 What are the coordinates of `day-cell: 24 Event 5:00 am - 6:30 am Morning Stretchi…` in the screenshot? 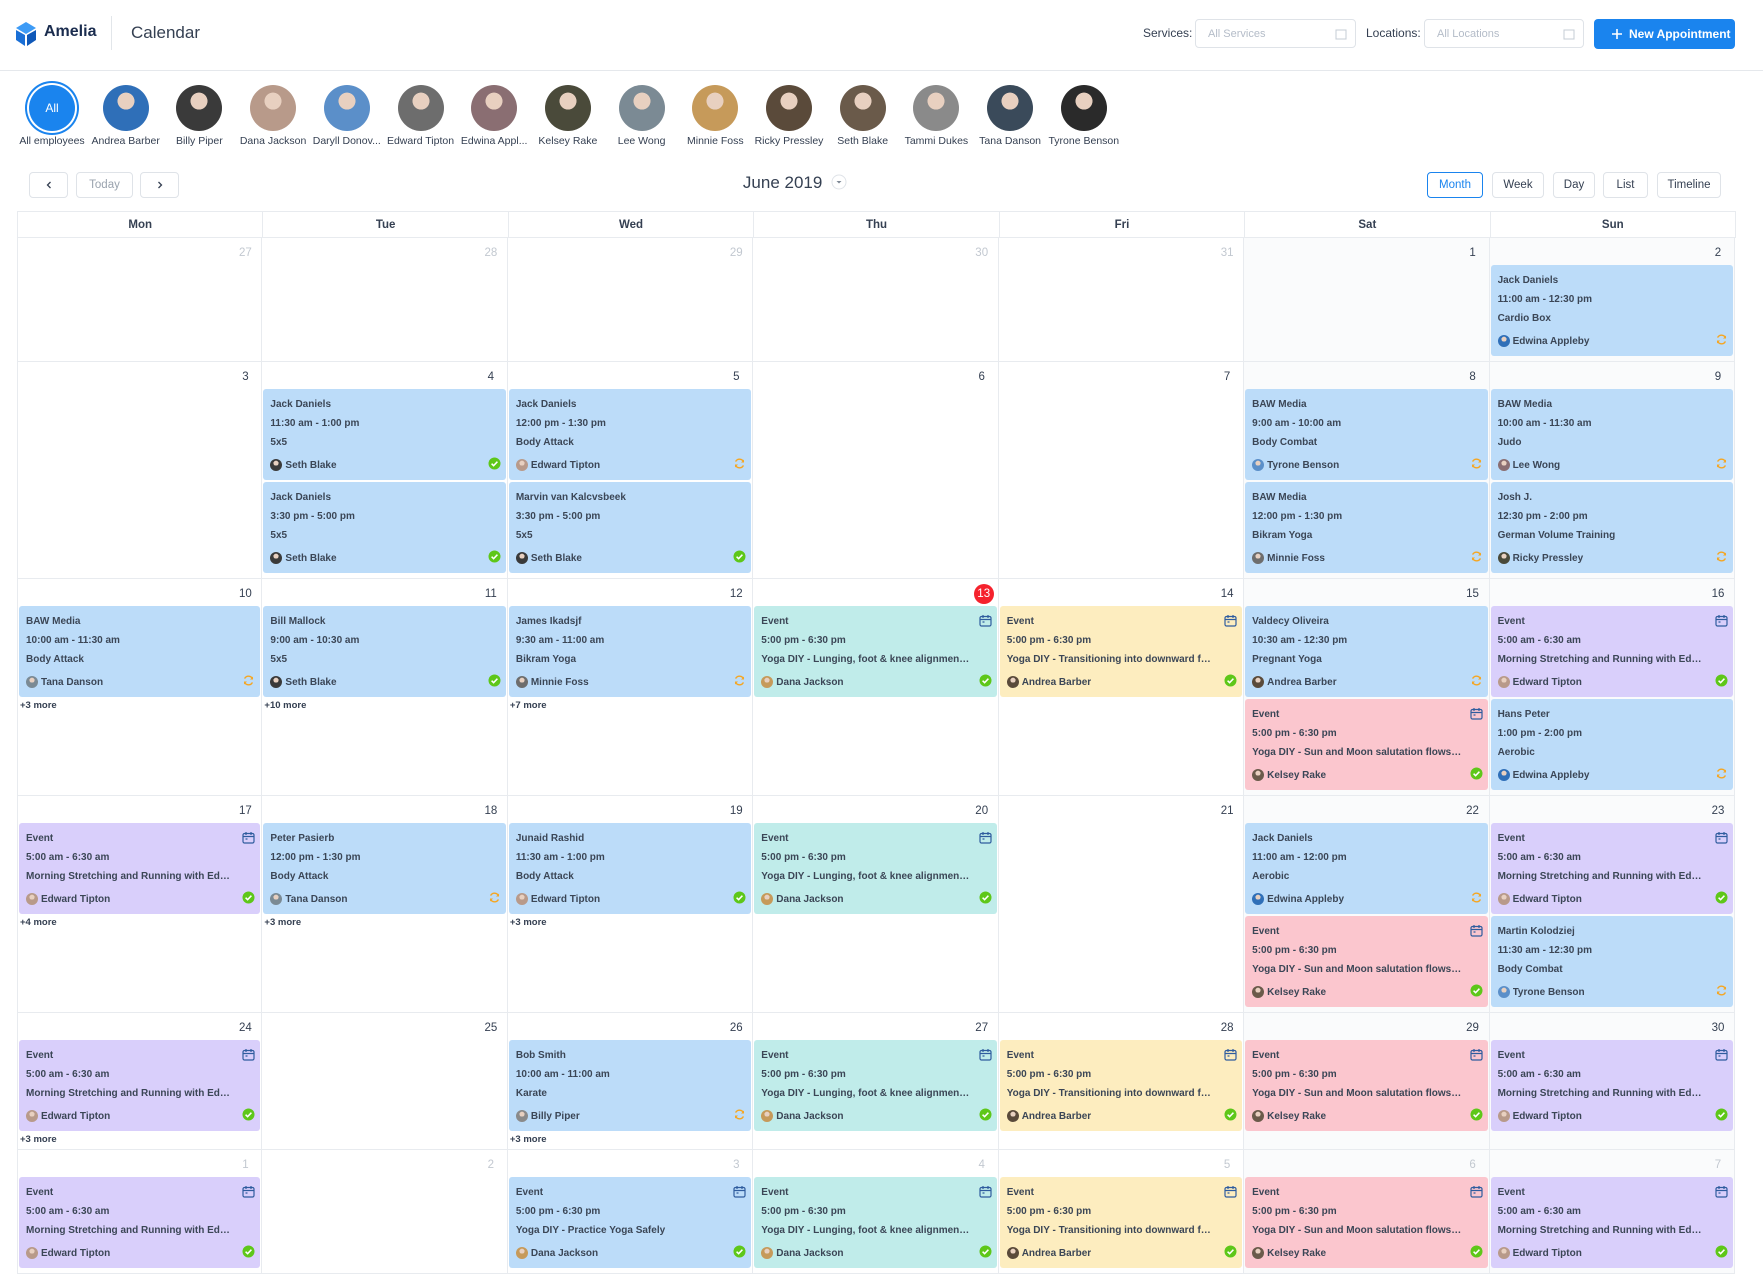 It's located at (140, 1081).